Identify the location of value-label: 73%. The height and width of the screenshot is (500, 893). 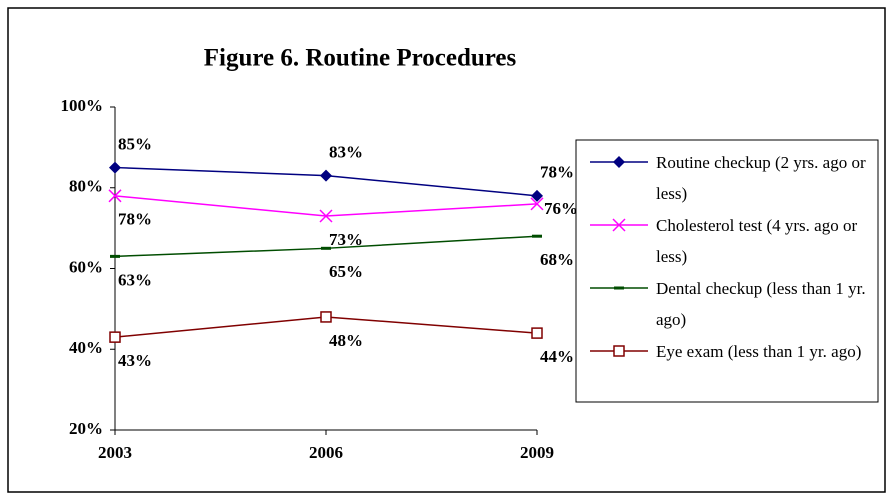
(346, 239).